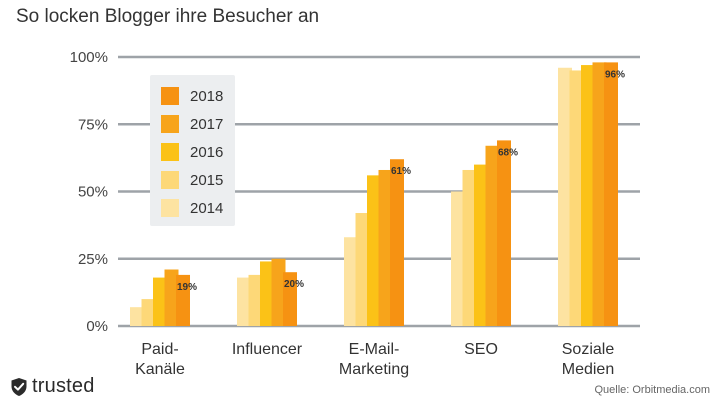 The width and height of the screenshot is (720, 405). Describe the element at coordinates (615, 74) in the screenshot. I see `data-label: 96%` at that location.